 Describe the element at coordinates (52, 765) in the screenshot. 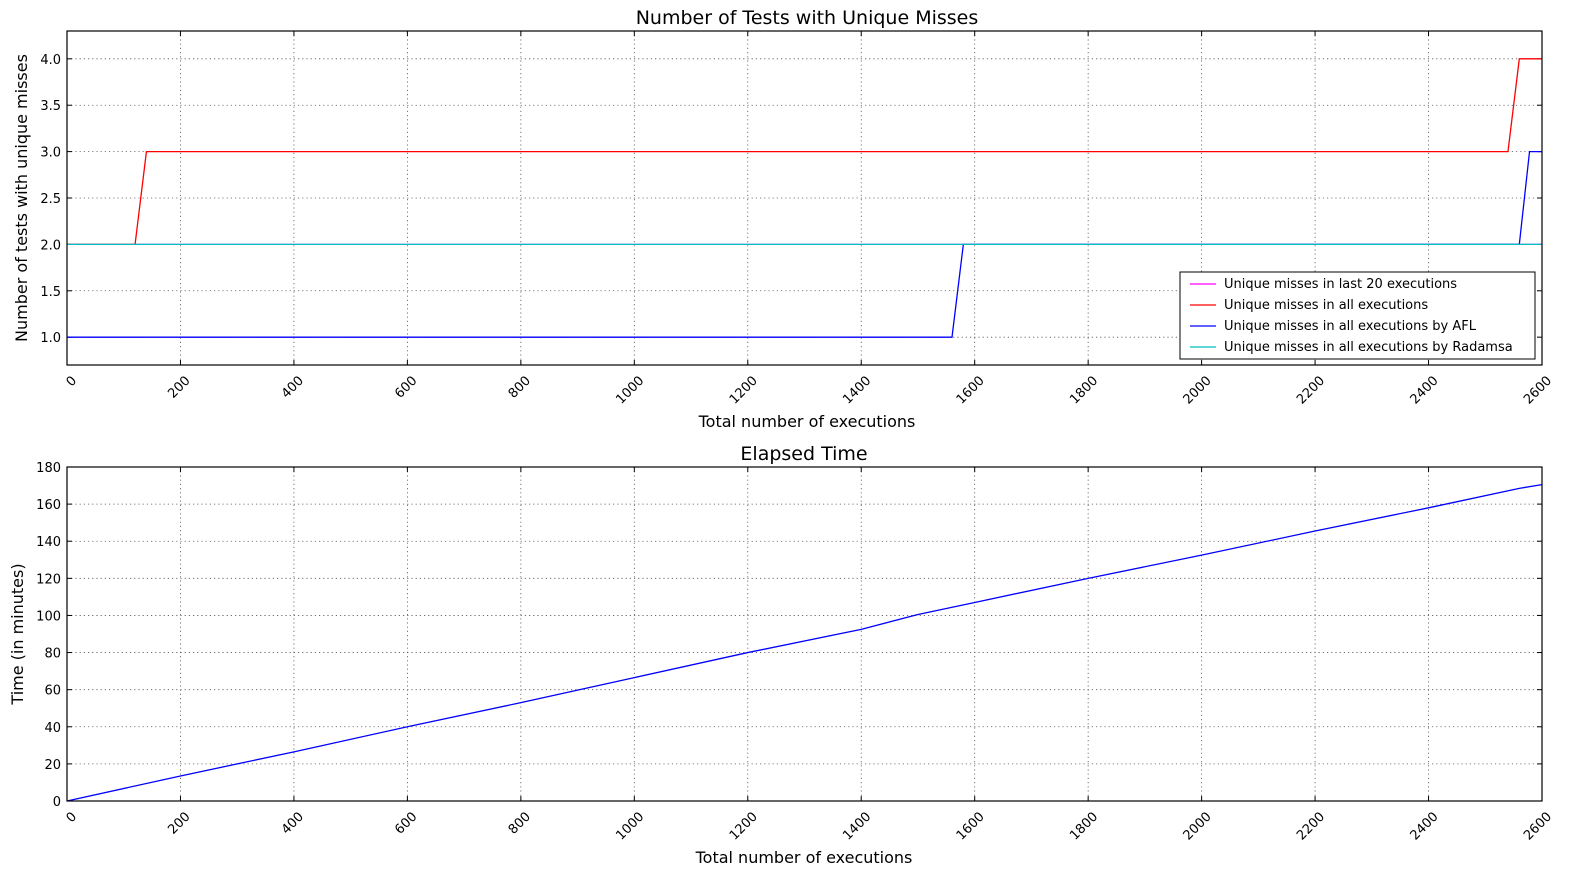

I see `y-tick-label: 20` at that location.